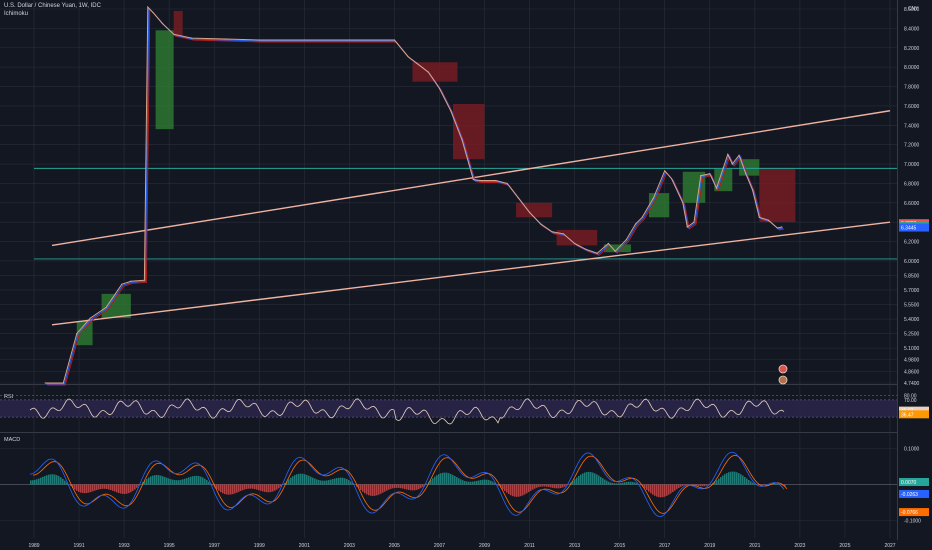 Image resolution: width=932 pixels, height=550 pixels. Describe the element at coordinates (407, 484) in the screenshot. I see `macd-line` at that location.